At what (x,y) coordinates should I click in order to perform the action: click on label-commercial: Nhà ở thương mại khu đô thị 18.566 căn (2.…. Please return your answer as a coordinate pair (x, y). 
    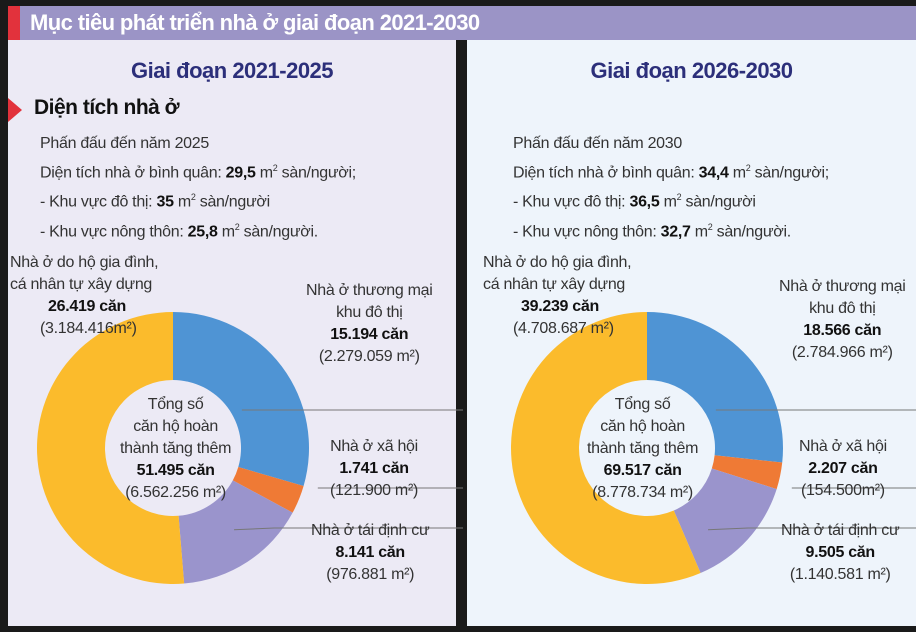
    Looking at the image, I should click on (842, 319).